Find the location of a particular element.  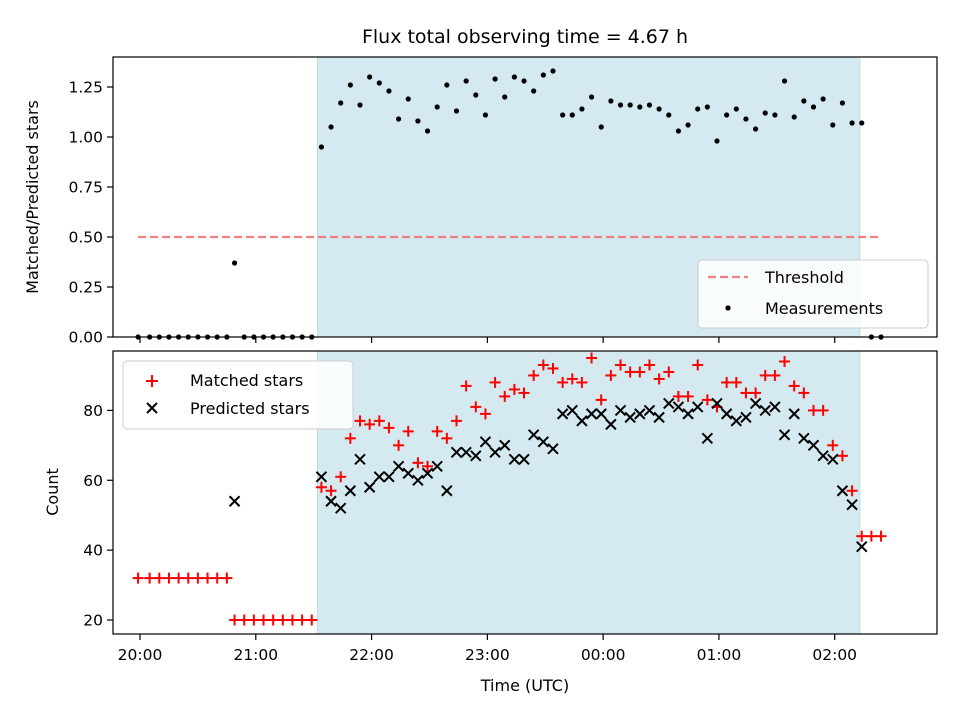

legend-matched-label: Matched stars is located at coordinates (246, 380).